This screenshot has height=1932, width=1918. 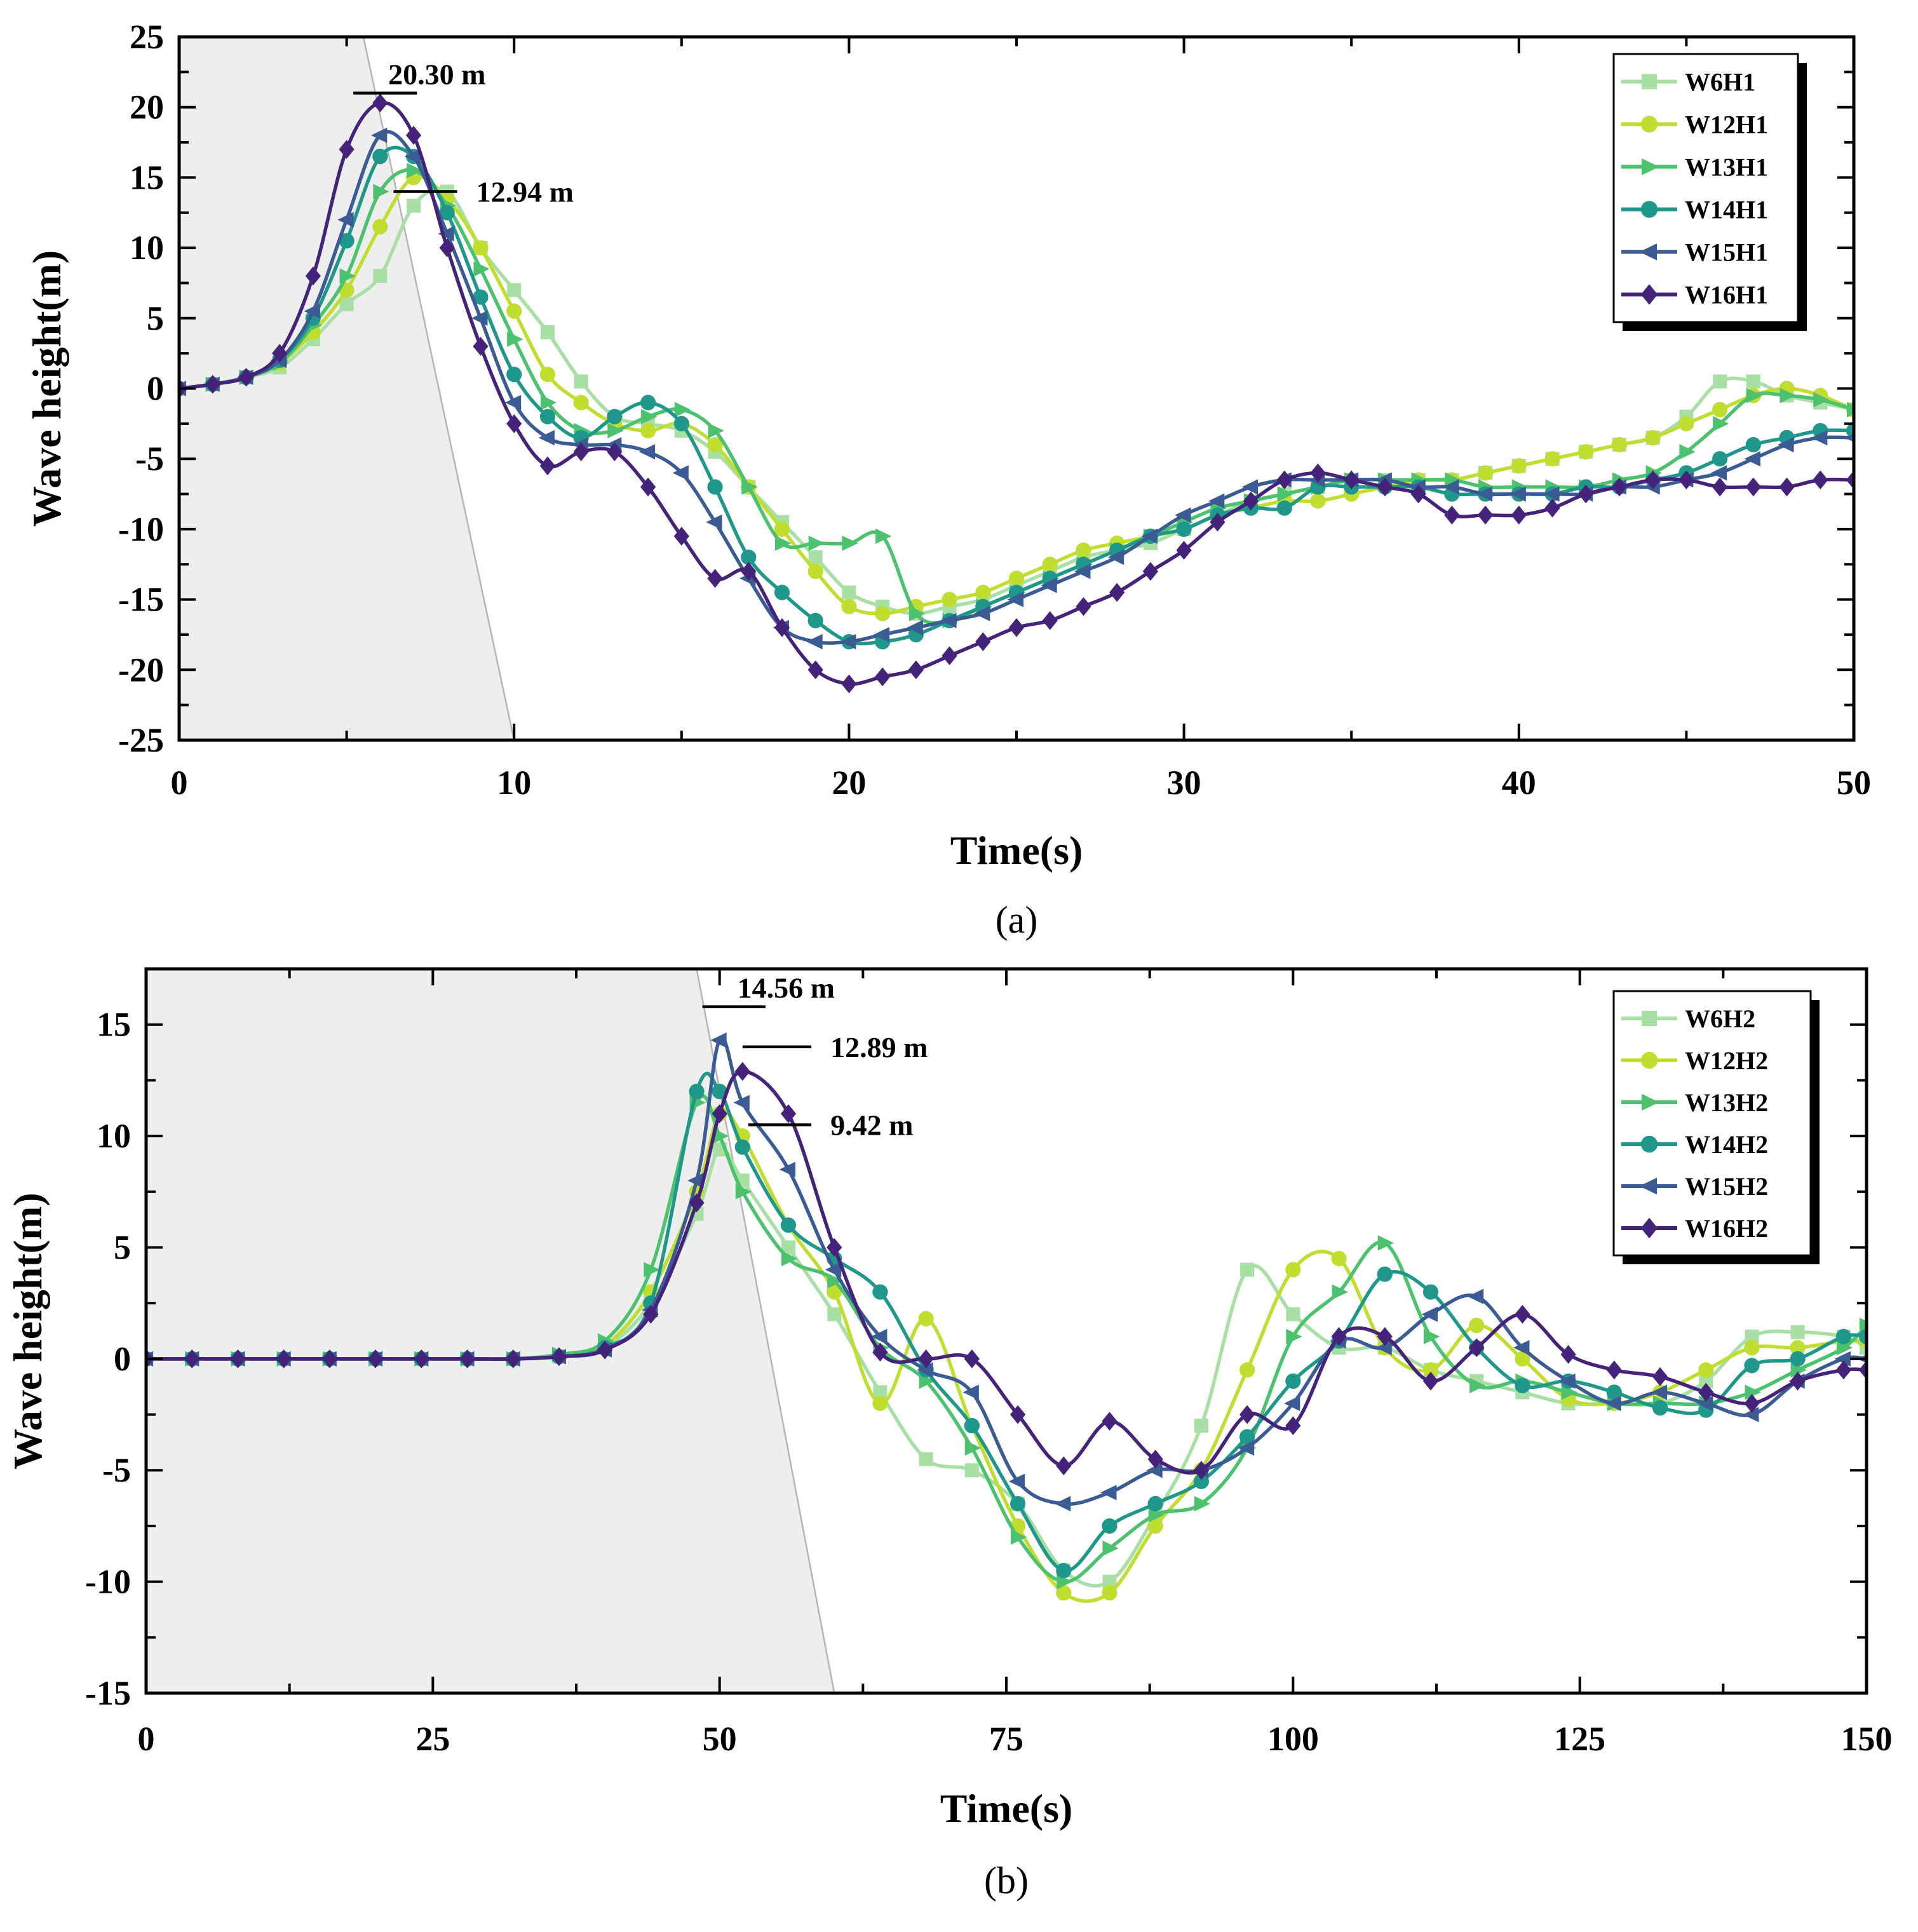 What do you see at coordinates (1727, 168) in the screenshot?
I see `legend-label-W13H1: W13H1` at bounding box center [1727, 168].